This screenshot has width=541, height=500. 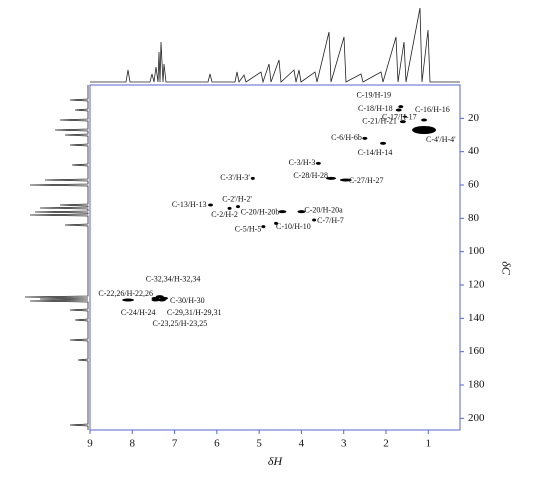 I want to click on peak-label: C-16/H-16, so click(x=432, y=109).